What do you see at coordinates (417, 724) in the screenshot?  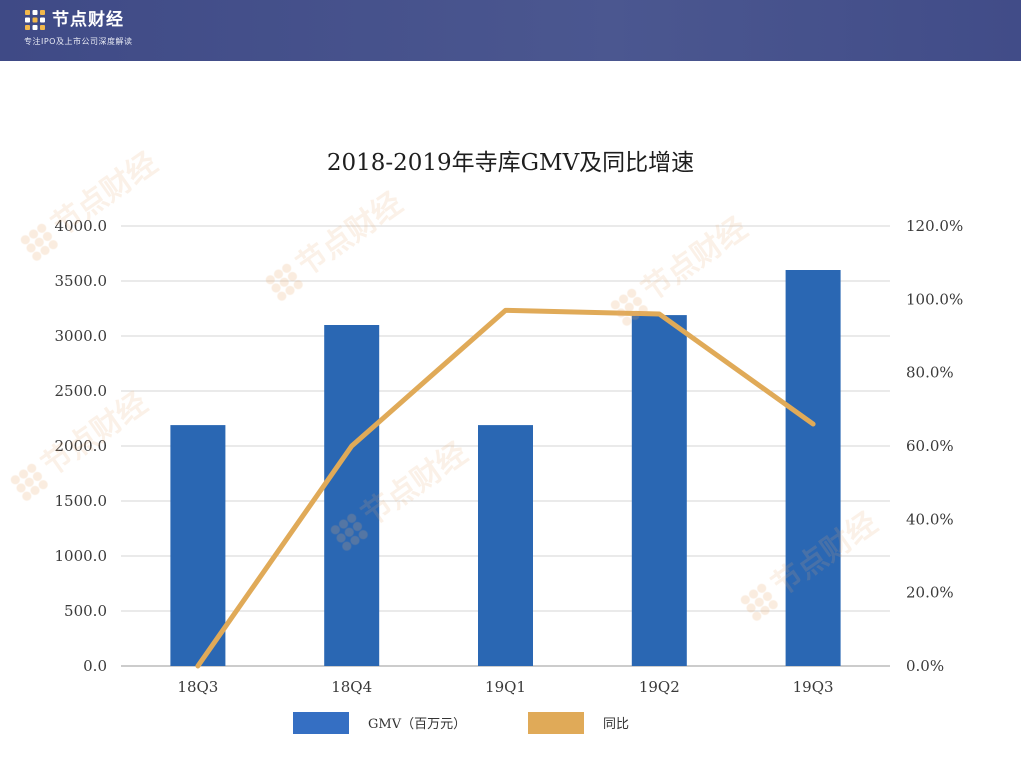 I see `legend-label-gmv: GMV（百万元）` at bounding box center [417, 724].